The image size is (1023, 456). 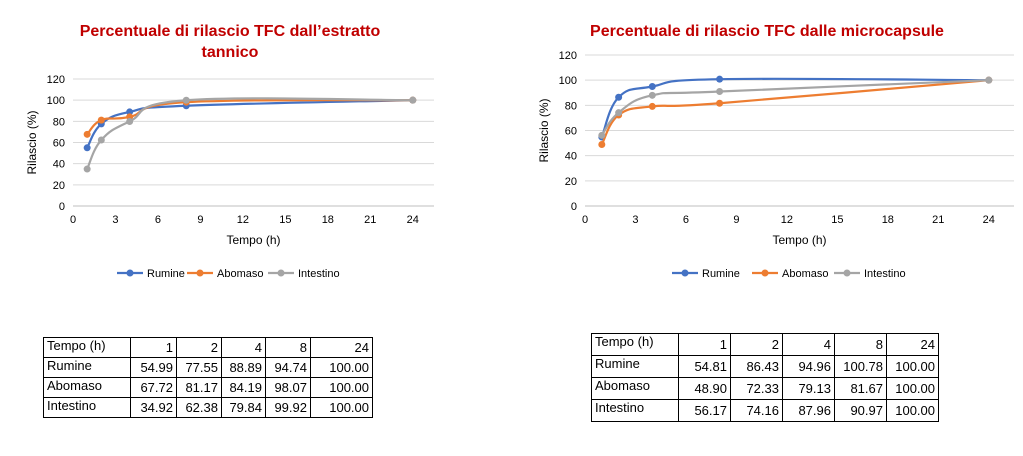 What do you see at coordinates (808, 344) in the screenshot?
I see `table-header-cell: 4` at bounding box center [808, 344].